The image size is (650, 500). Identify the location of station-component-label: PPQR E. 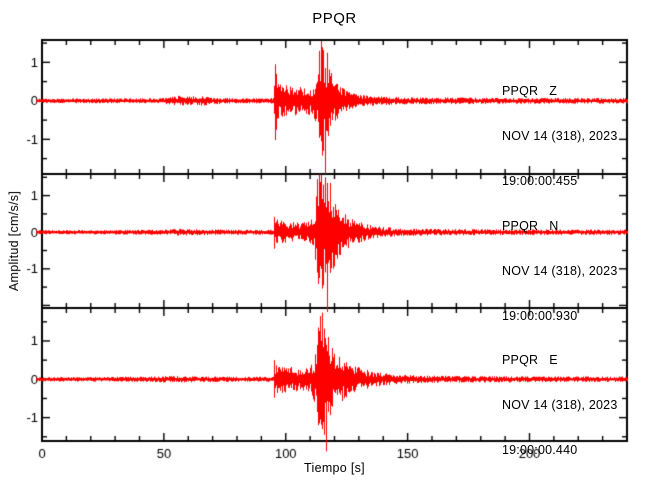
(530, 360).